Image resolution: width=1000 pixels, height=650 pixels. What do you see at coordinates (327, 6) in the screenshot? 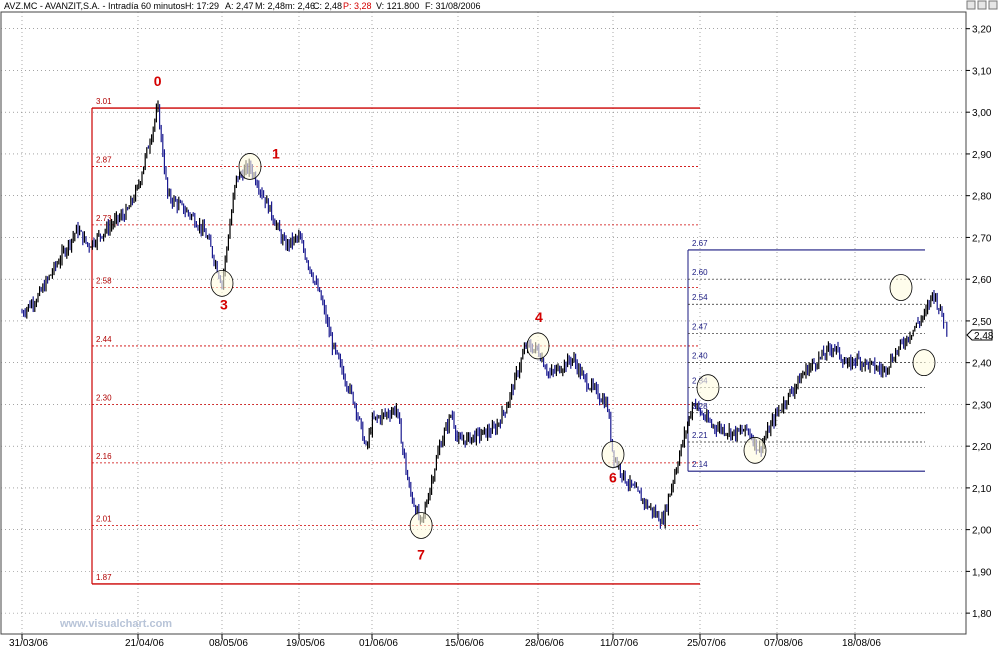
I see `header-close: C: 2,48` at bounding box center [327, 6].